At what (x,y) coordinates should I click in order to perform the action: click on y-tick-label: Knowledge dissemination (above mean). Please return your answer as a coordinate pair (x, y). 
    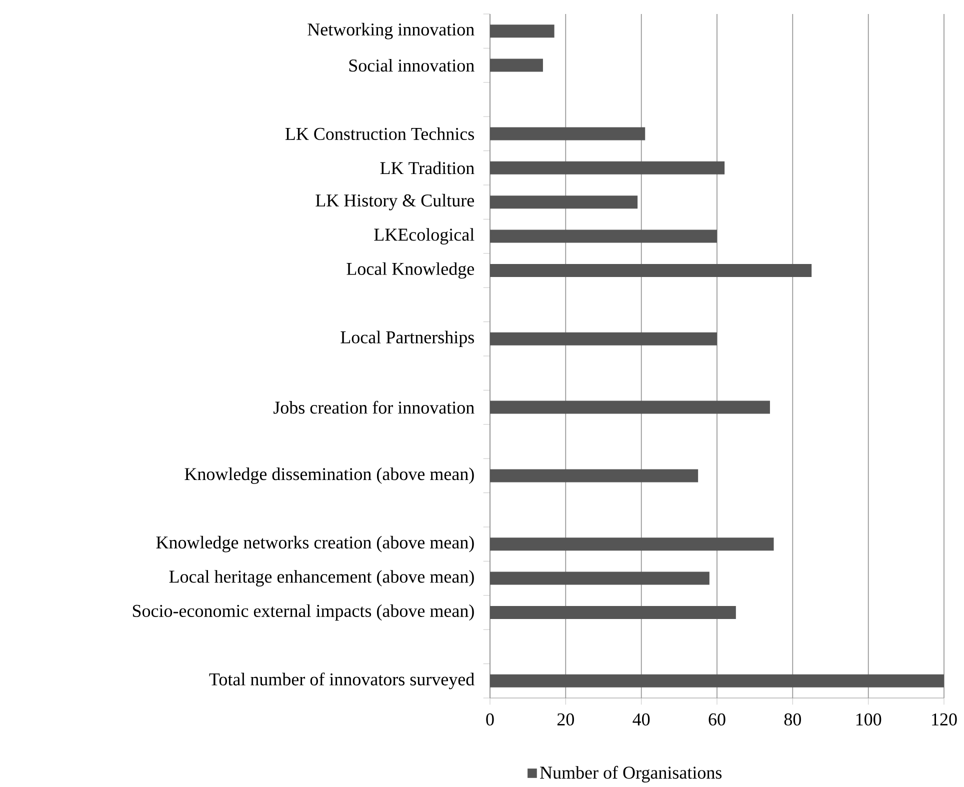
    Looking at the image, I should click on (329, 476).